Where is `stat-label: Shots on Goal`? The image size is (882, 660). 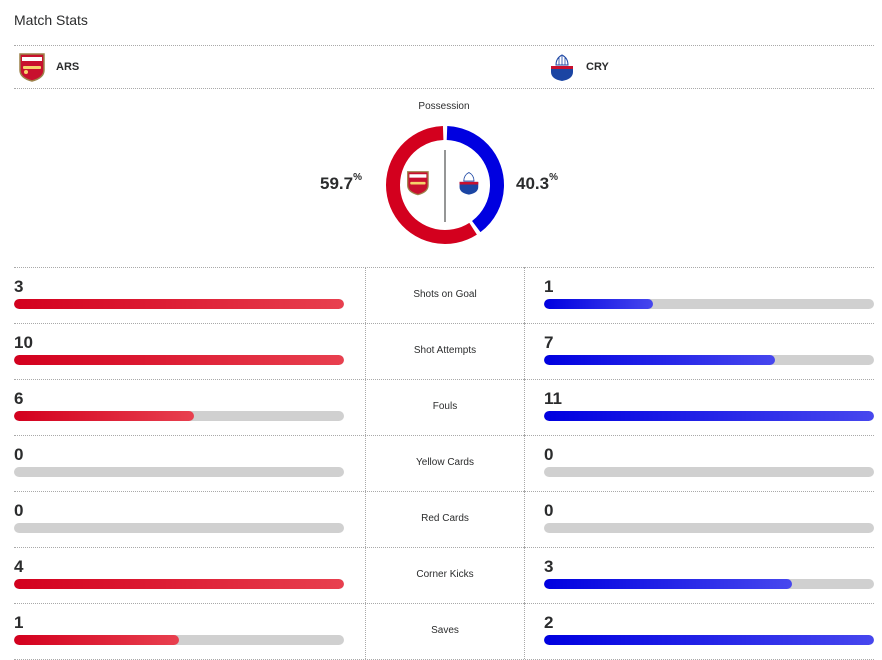 stat-label: Shots on Goal is located at coordinates (445, 294).